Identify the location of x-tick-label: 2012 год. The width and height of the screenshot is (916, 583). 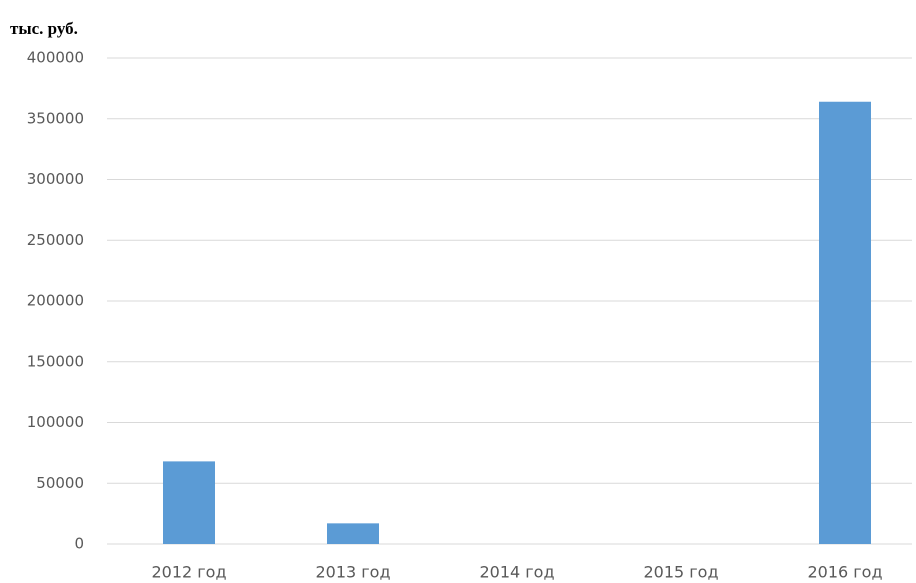
(188, 572).